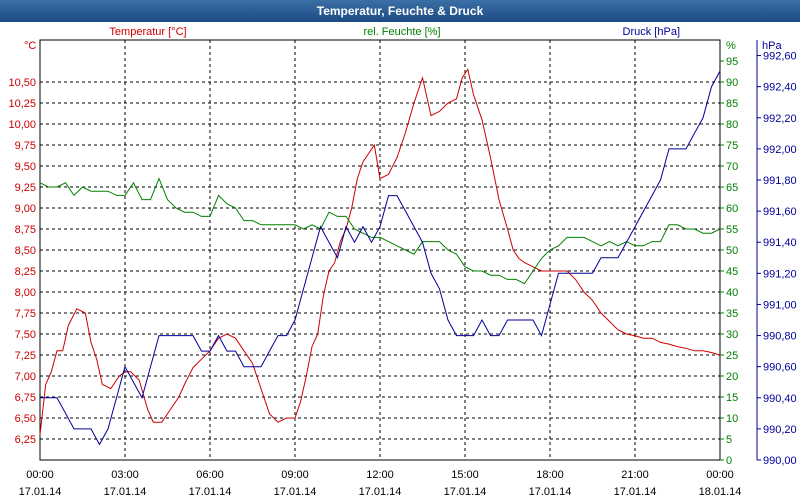 The image size is (800, 500). What do you see at coordinates (651, 32) in the screenshot?
I see `legend-entry-3: Druck [hPa]` at bounding box center [651, 32].